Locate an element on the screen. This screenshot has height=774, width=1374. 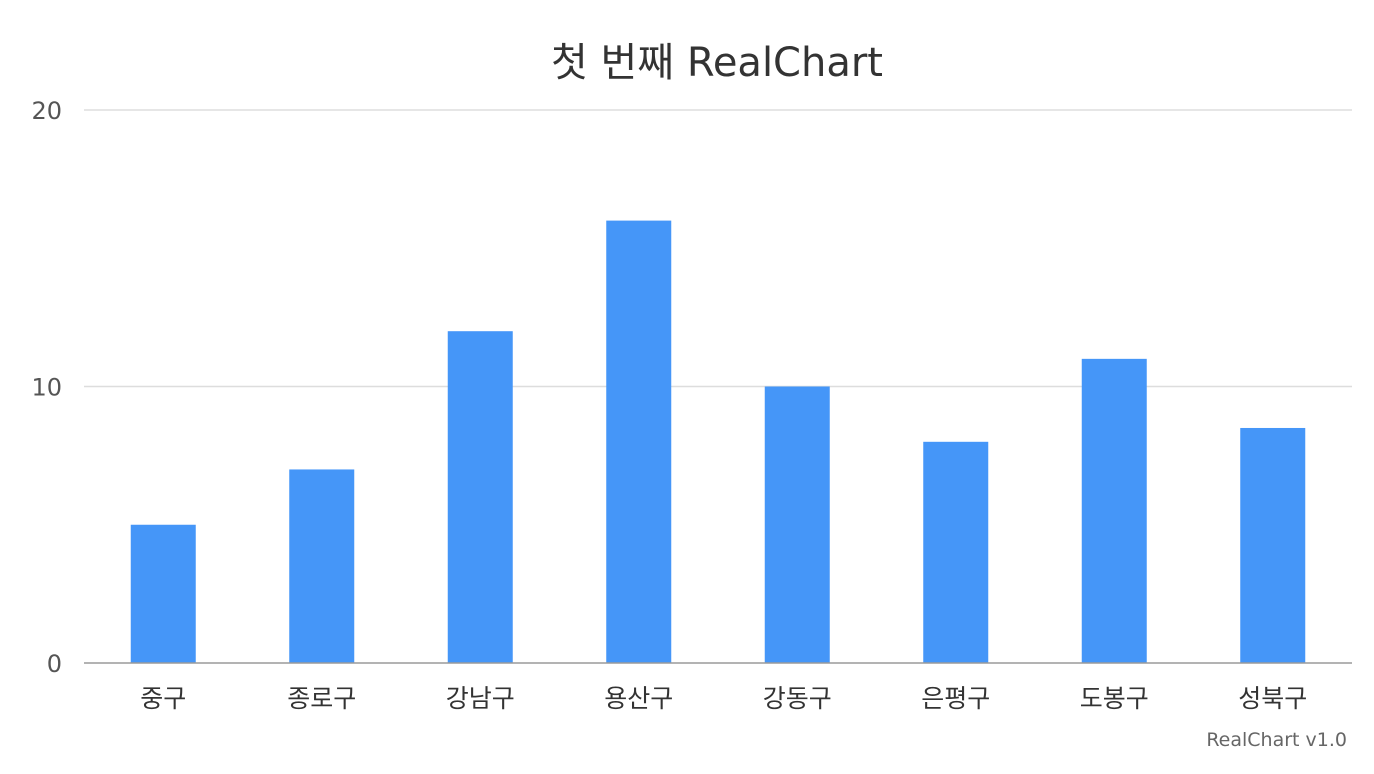
x-tick-label: 종로구 is located at coordinates (321, 698).